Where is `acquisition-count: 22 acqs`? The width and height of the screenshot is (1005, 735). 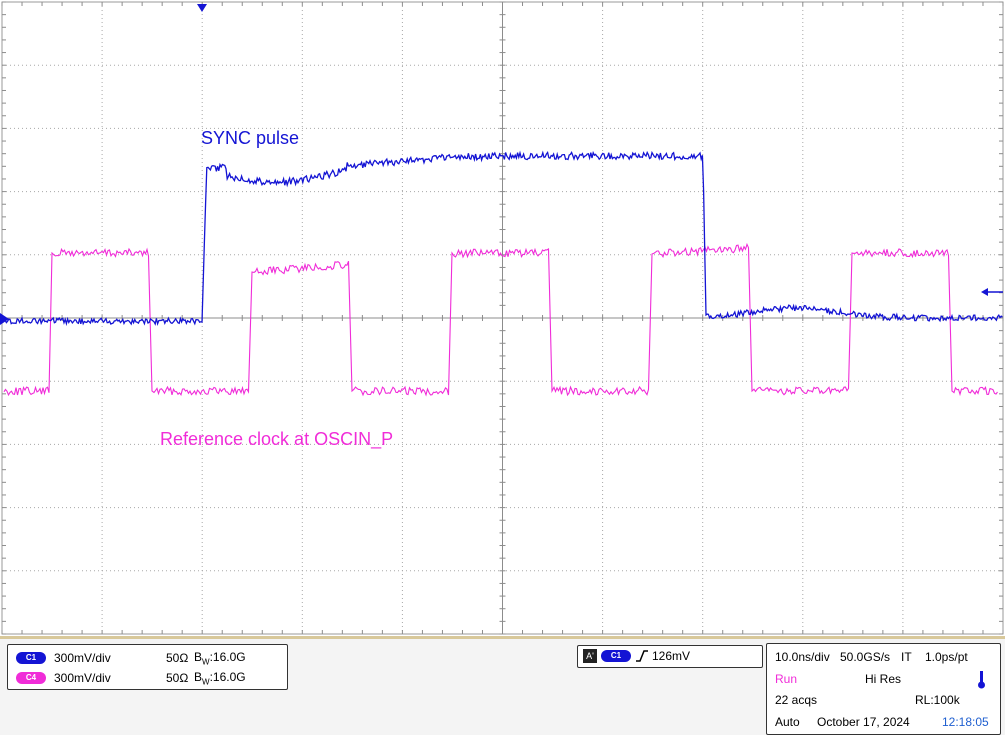
acquisition-count: 22 acqs is located at coordinates (796, 700).